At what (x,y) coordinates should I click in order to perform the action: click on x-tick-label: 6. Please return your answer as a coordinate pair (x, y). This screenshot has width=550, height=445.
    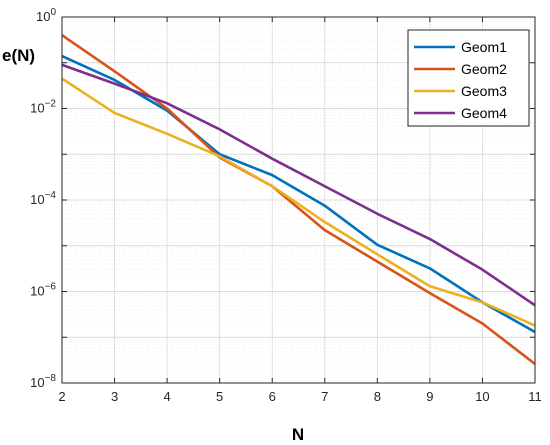
    Looking at the image, I should click on (272, 396).